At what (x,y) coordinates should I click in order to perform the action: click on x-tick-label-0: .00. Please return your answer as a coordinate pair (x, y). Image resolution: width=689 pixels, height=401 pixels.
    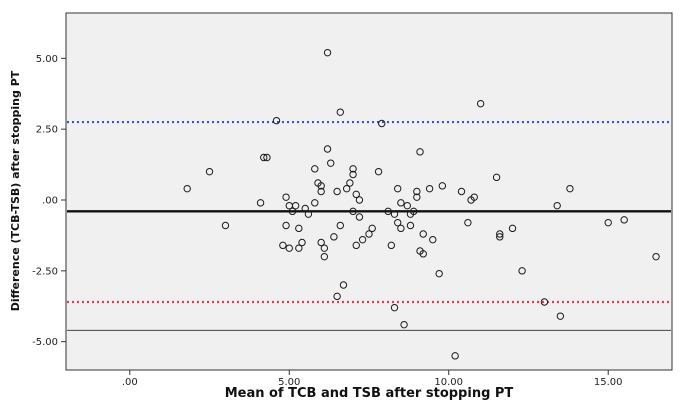
    Looking at the image, I should click on (130, 382).